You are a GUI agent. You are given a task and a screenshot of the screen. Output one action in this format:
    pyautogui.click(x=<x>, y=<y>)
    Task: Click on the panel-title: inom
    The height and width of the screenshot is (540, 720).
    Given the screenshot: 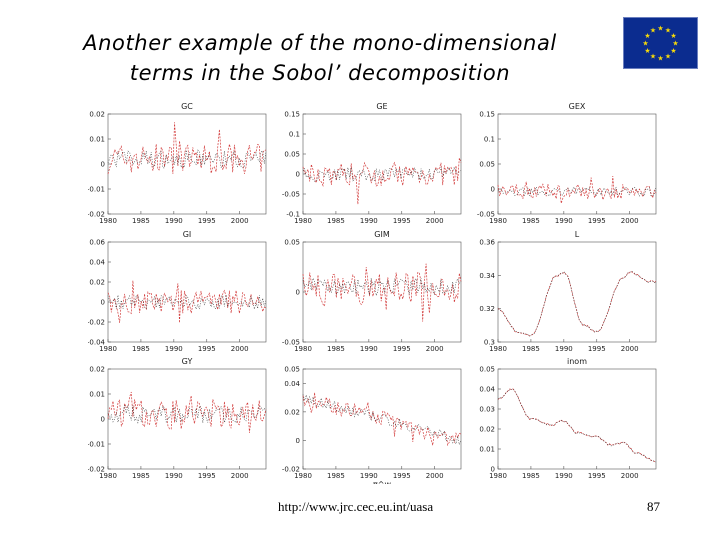 What is the action you would take?
    pyautogui.click(x=577, y=361)
    